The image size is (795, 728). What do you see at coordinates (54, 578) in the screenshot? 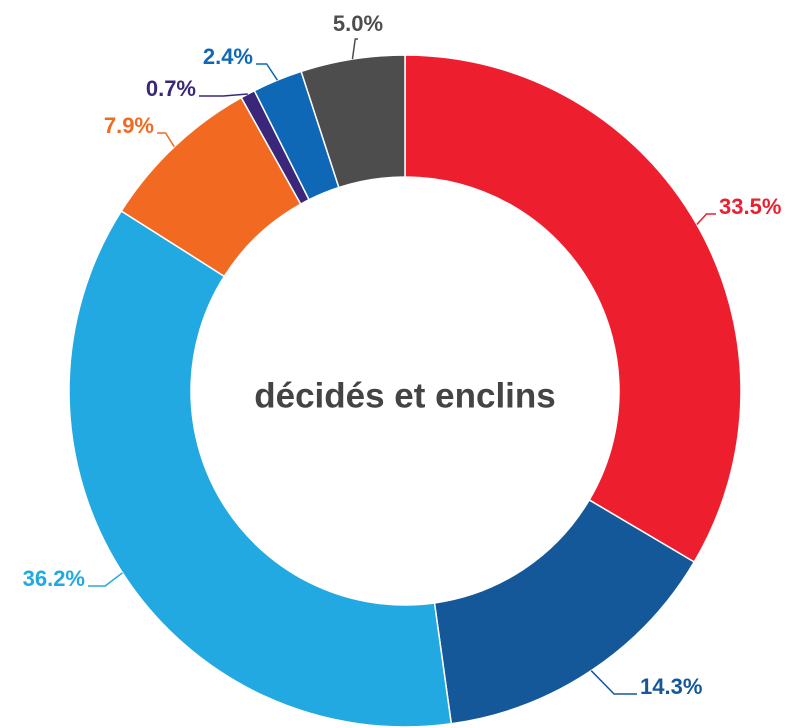
I see `value-label: 36.2%` at bounding box center [54, 578].